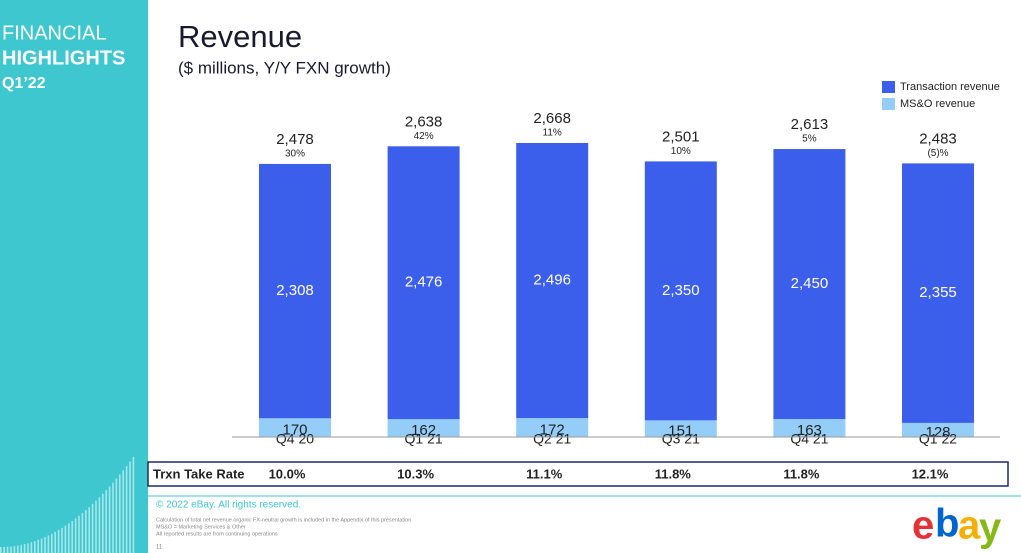 The height and width of the screenshot is (553, 1021). Describe the element at coordinates (544, 473) in the screenshot. I see `take-rate-value: 11.1%` at that location.